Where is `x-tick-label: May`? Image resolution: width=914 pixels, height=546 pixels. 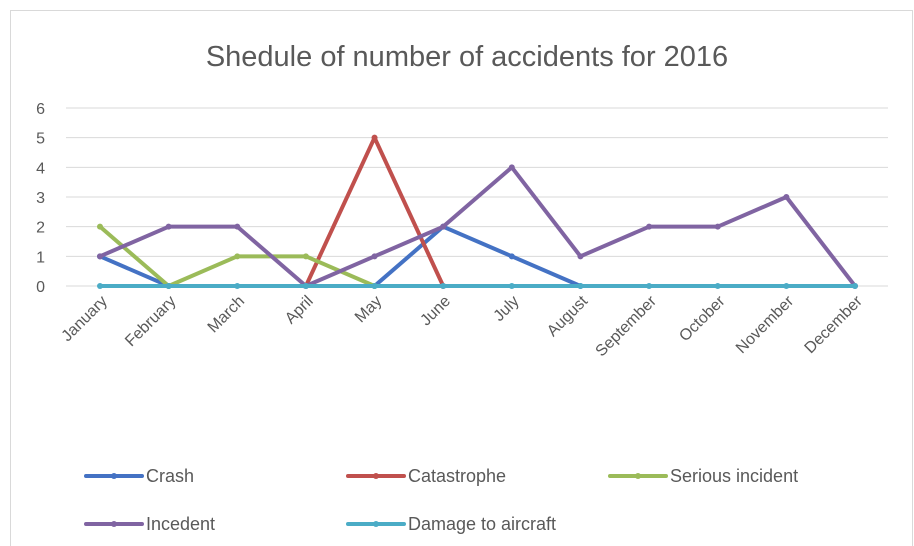 x-tick-label: May is located at coordinates (368, 309).